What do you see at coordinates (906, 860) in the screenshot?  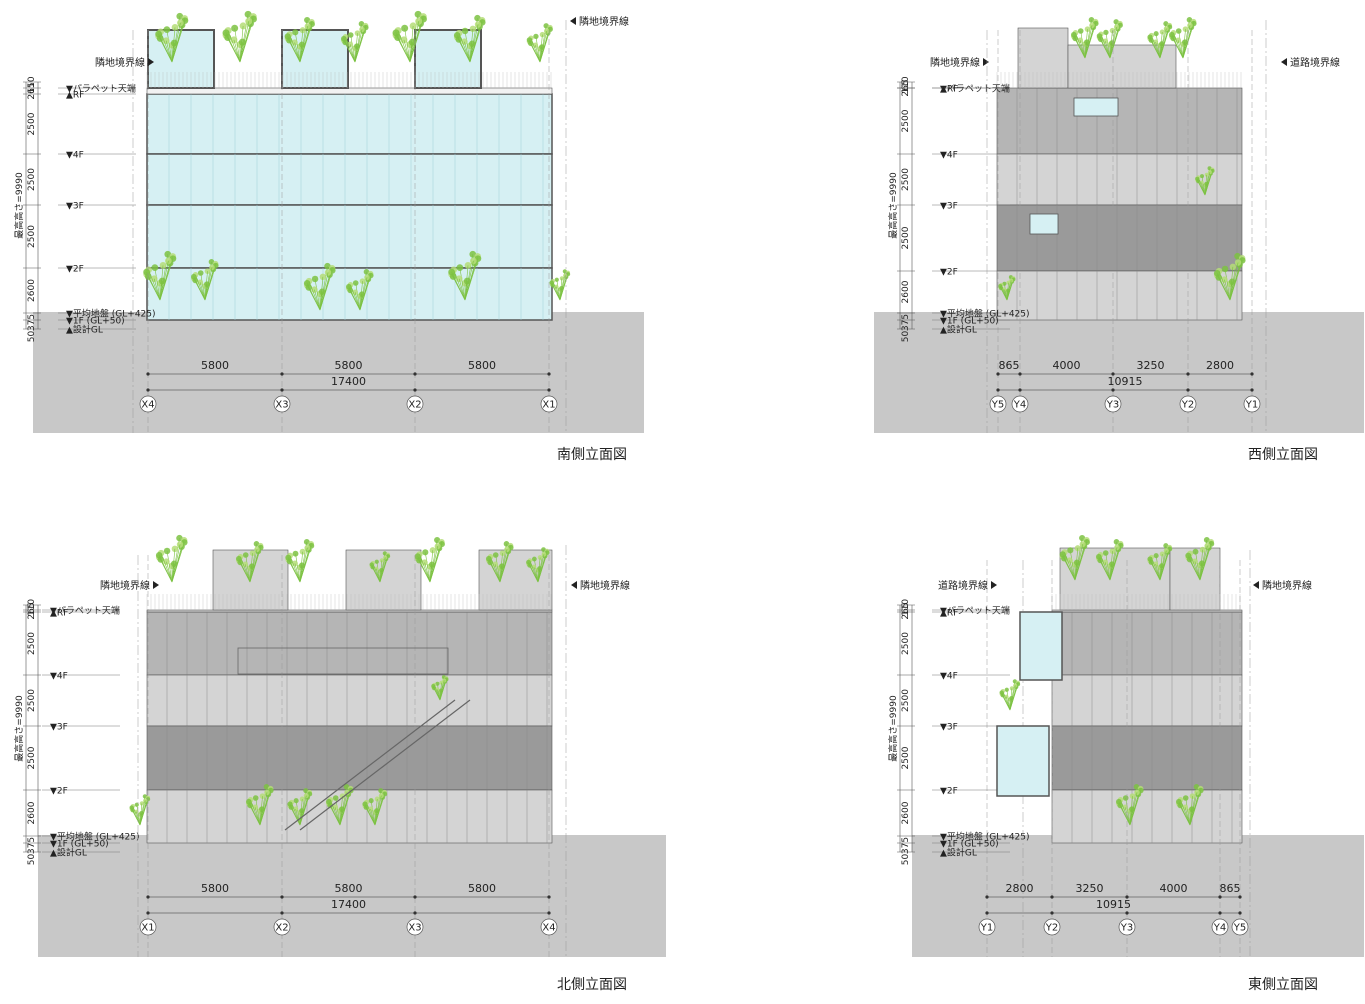 I see `dimension-d50: 50` at bounding box center [906, 860].